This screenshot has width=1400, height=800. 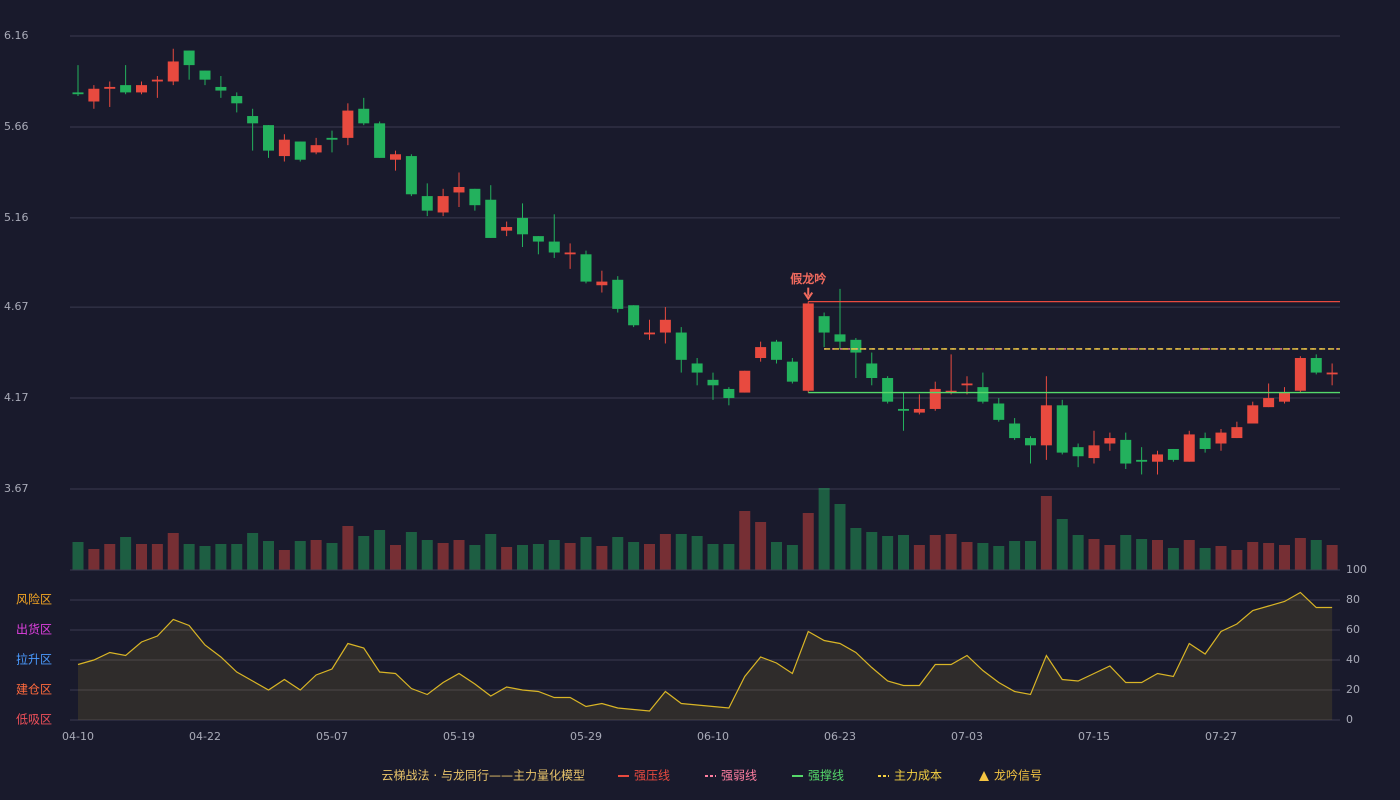 I want to click on x-tick-label: 06-10, so click(x=713, y=736).